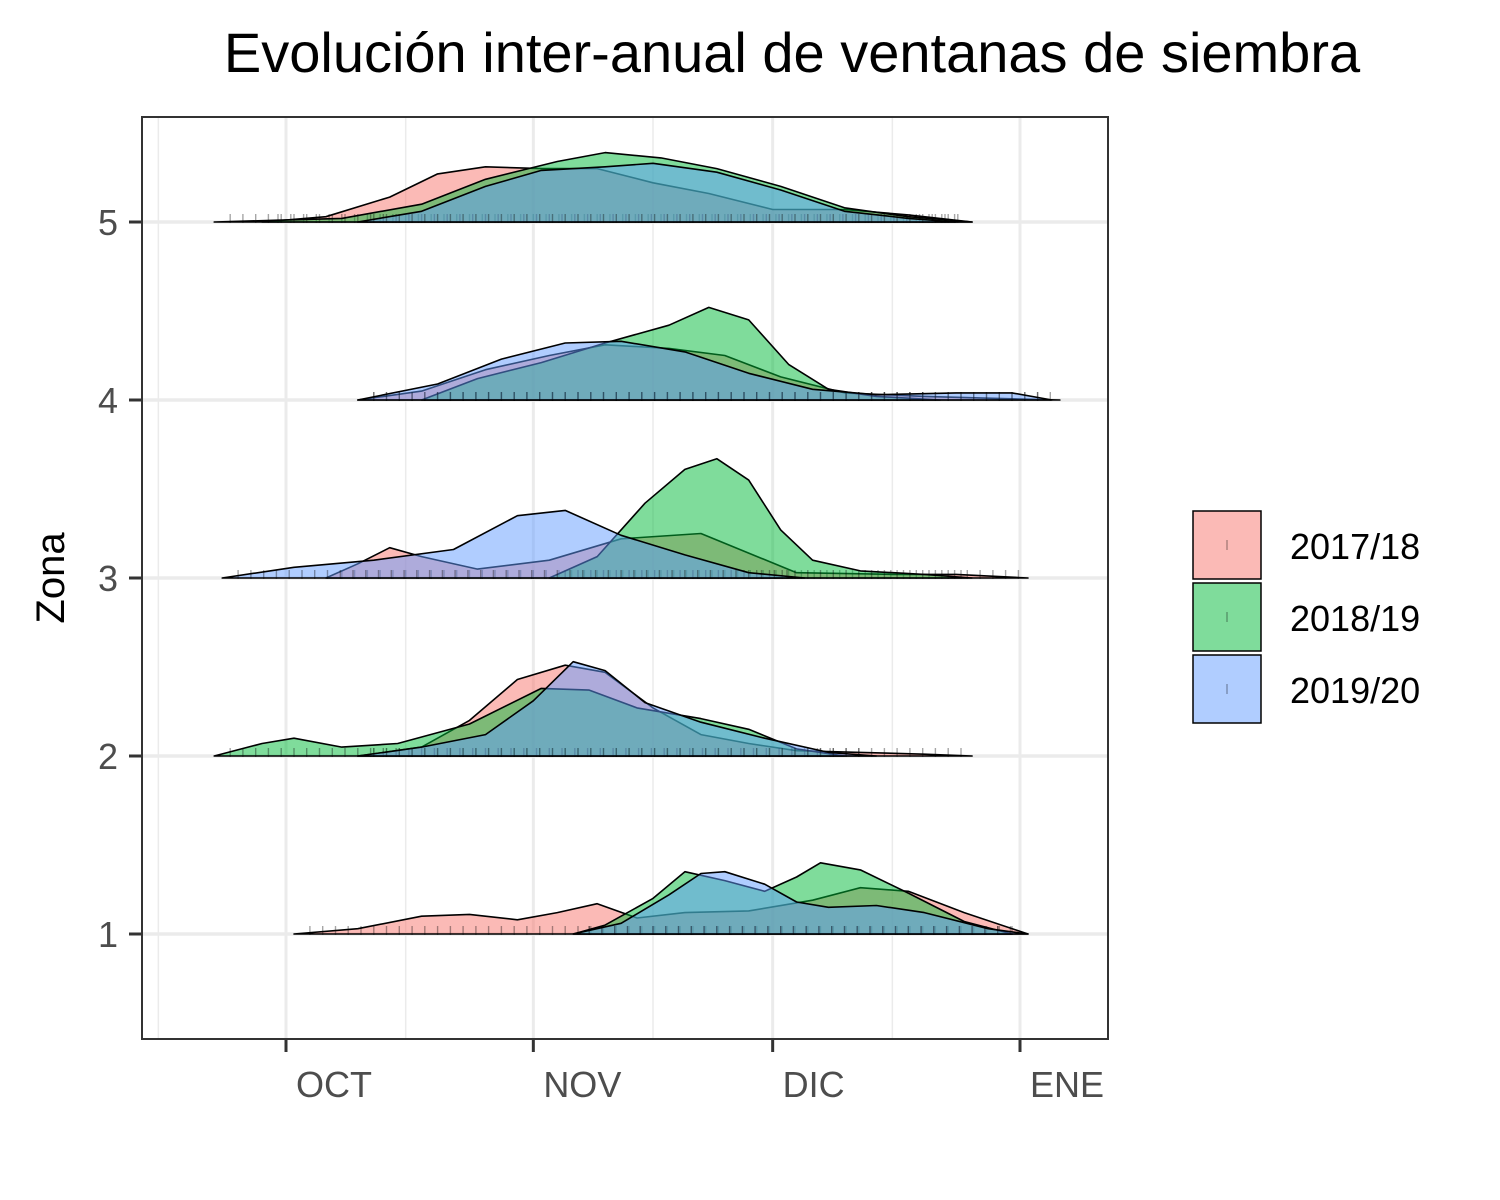 The height and width of the screenshot is (1200, 1500). What do you see at coordinates (582, 1084) in the screenshot?
I see `x-tick-label: NOV` at bounding box center [582, 1084].